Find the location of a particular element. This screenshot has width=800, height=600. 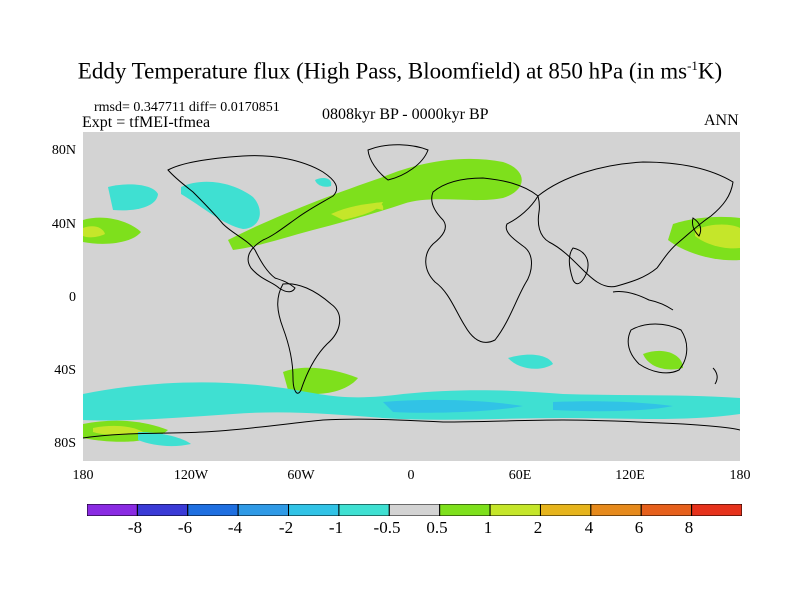

colorbar is located at coordinates (414, 510).